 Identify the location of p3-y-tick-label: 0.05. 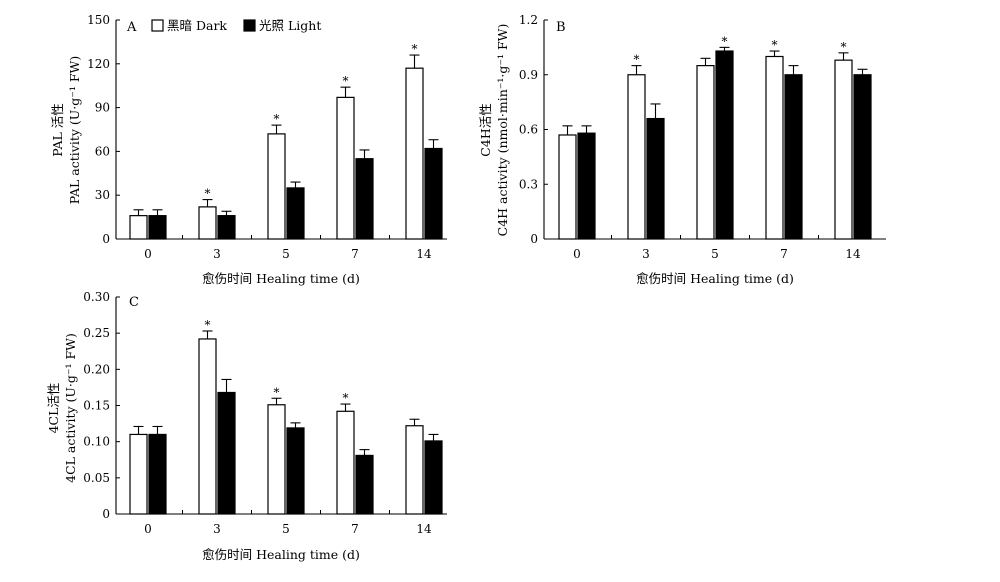
(96, 478).